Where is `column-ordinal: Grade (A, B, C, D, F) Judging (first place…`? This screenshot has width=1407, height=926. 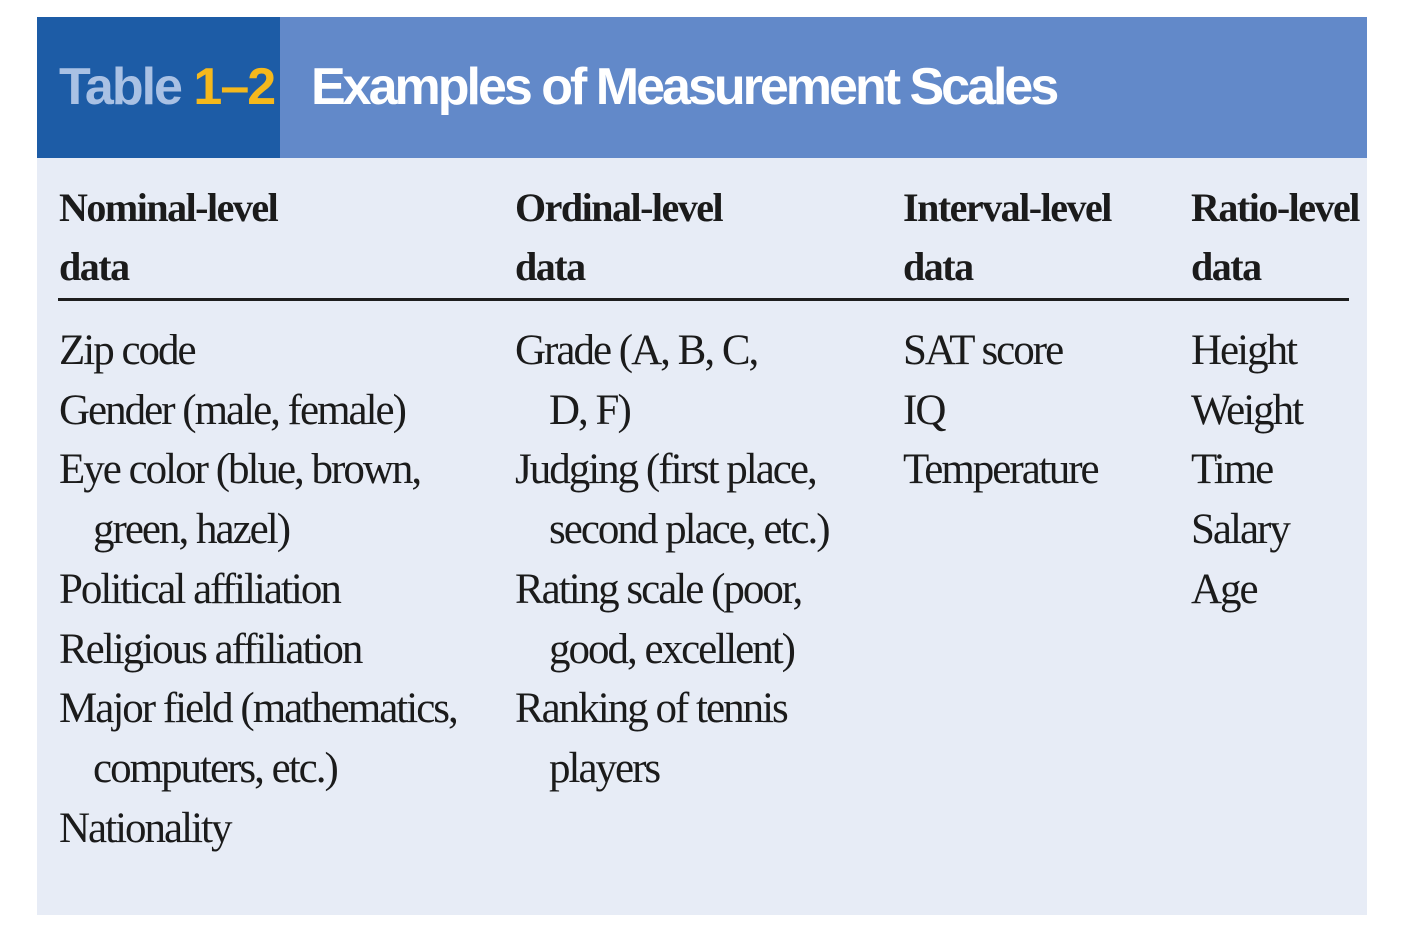
column-ordinal: Grade (A, B, C, D, F) Judging (first place… is located at coordinates (673, 560).